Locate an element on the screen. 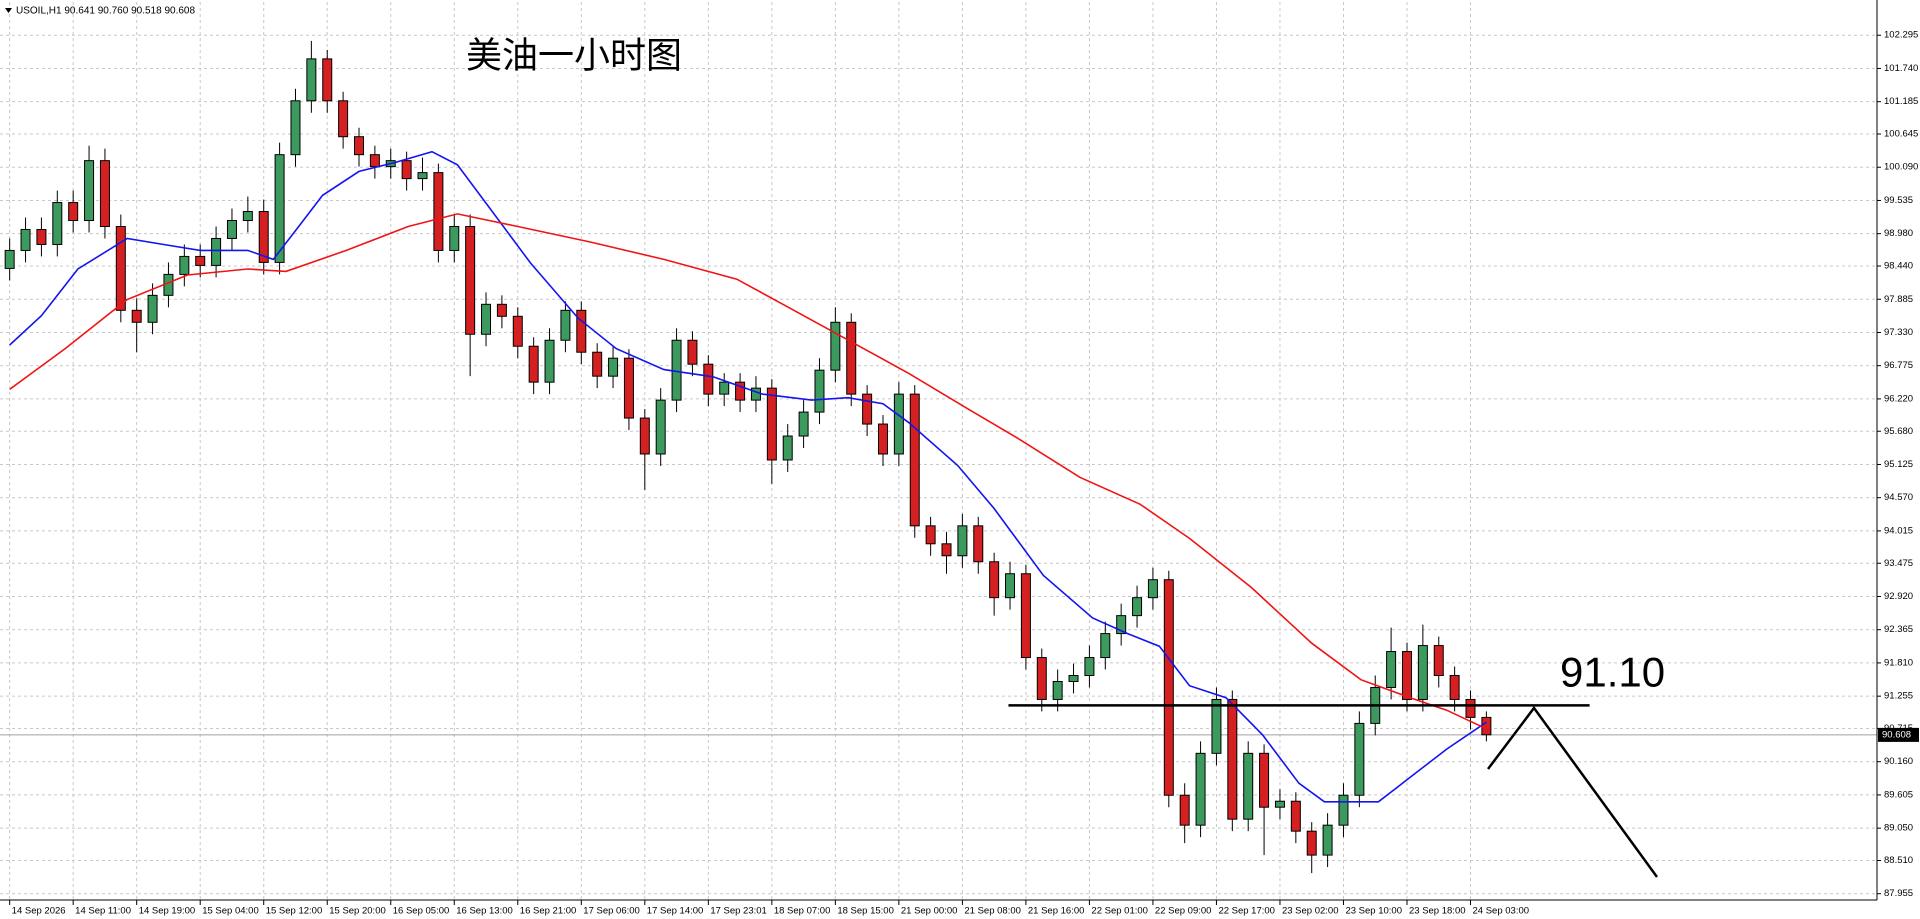 This screenshot has height=919, width=1920. y-tick-label: 95.680 is located at coordinates (1898, 431).